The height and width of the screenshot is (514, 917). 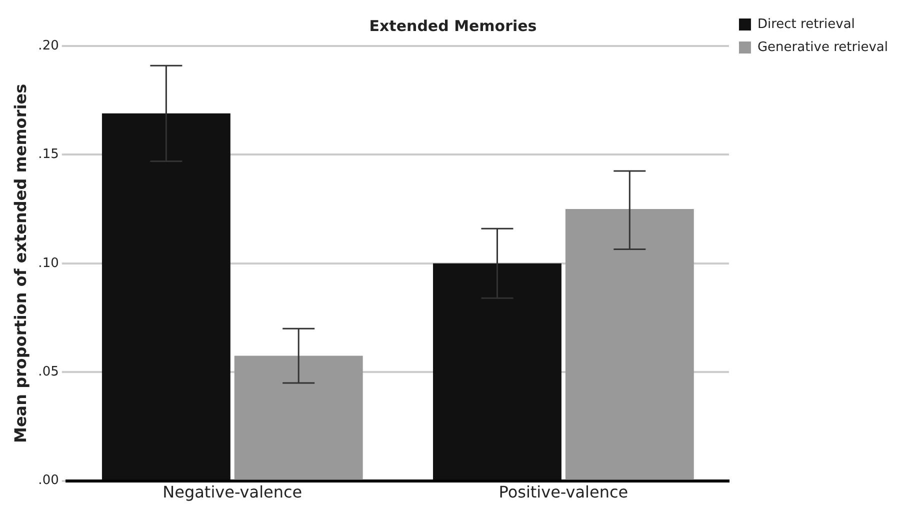 What do you see at coordinates (806, 24) in the screenshot?
I see `legend-label: Direct retrieval` at bounding box center [806, 24].